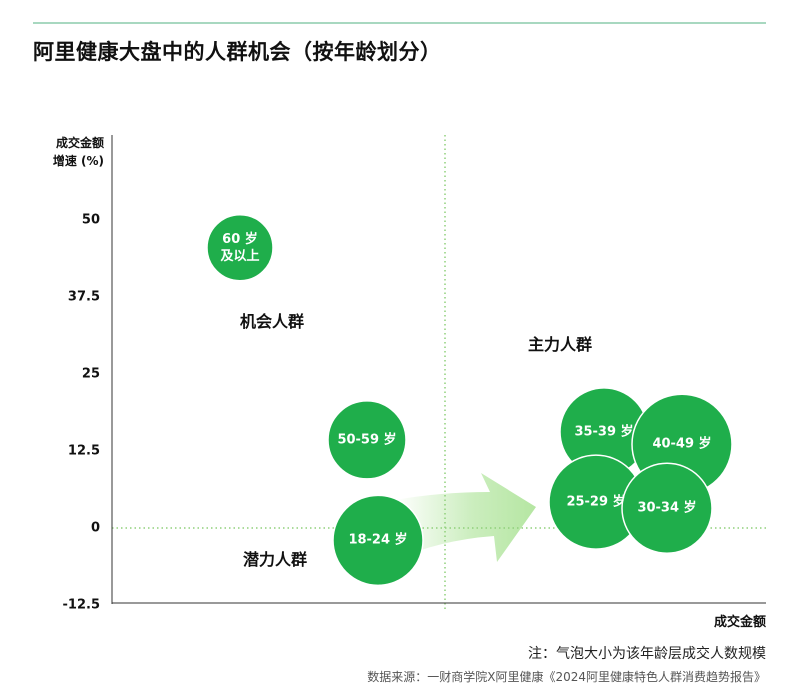 The height and width of the screenshot is (699, 800). I want to click on bubble-label: 60 岁及以上, so click(239, 248).